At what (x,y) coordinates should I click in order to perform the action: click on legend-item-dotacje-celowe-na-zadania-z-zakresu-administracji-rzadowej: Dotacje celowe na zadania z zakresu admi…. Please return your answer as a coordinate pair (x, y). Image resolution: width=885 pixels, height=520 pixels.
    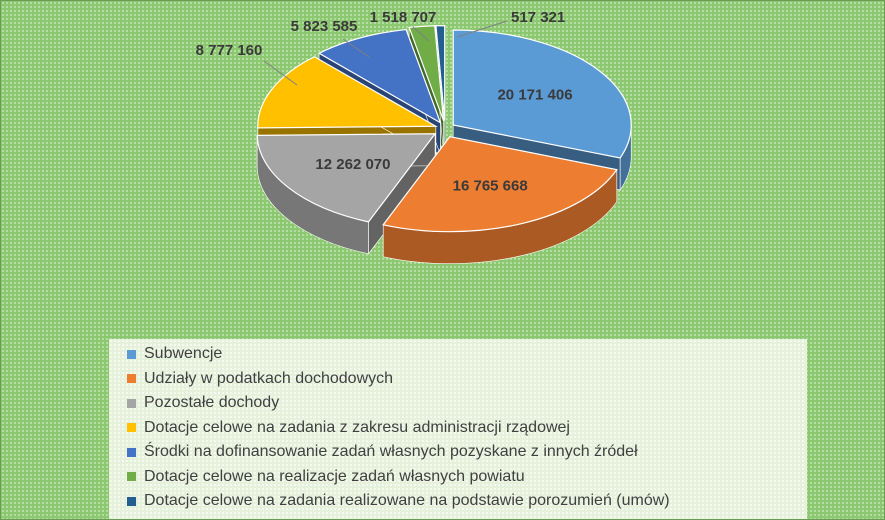
    Looking at the image, I should click on (467, 428).